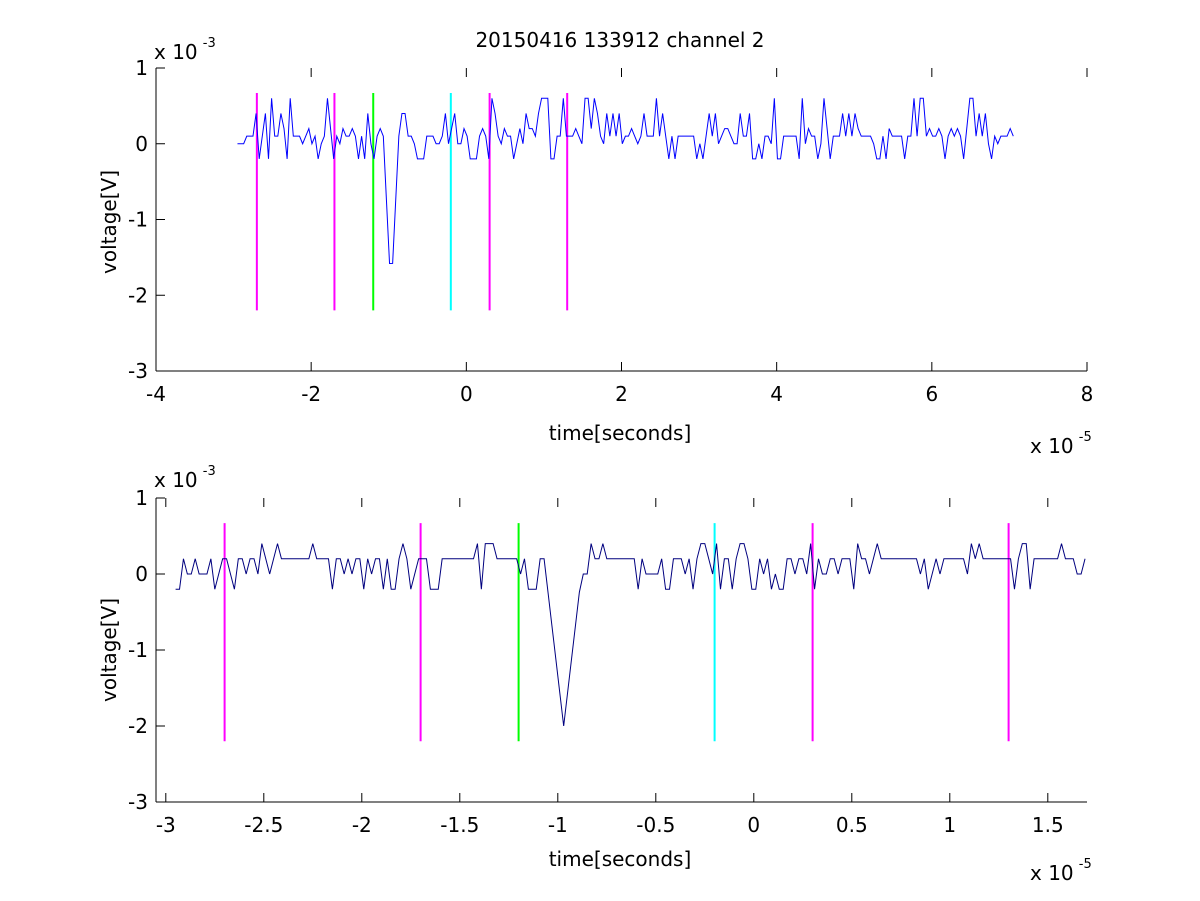  What do you see at coordinates (141, 144) in the screenshot?
I see `top-y-tick-label: 0` at bounding box center [141, 144].